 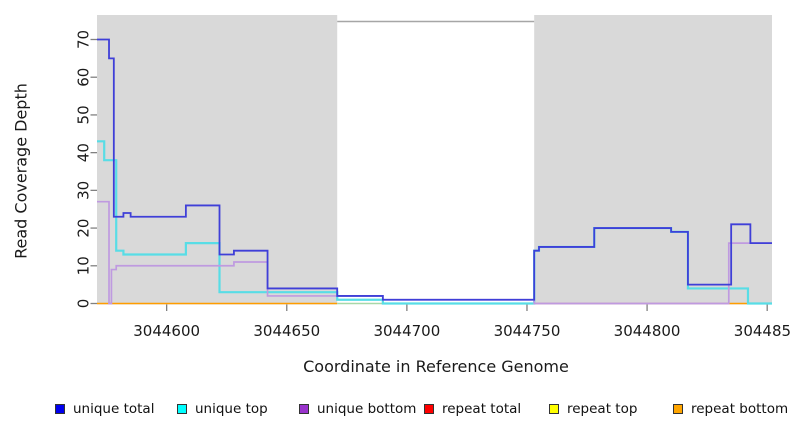 What do you see at coordinates (436, 366) in the screenshot?
I see `x-axis-title: Coordinate in Reference Genome` at bounding box center [436, 366].